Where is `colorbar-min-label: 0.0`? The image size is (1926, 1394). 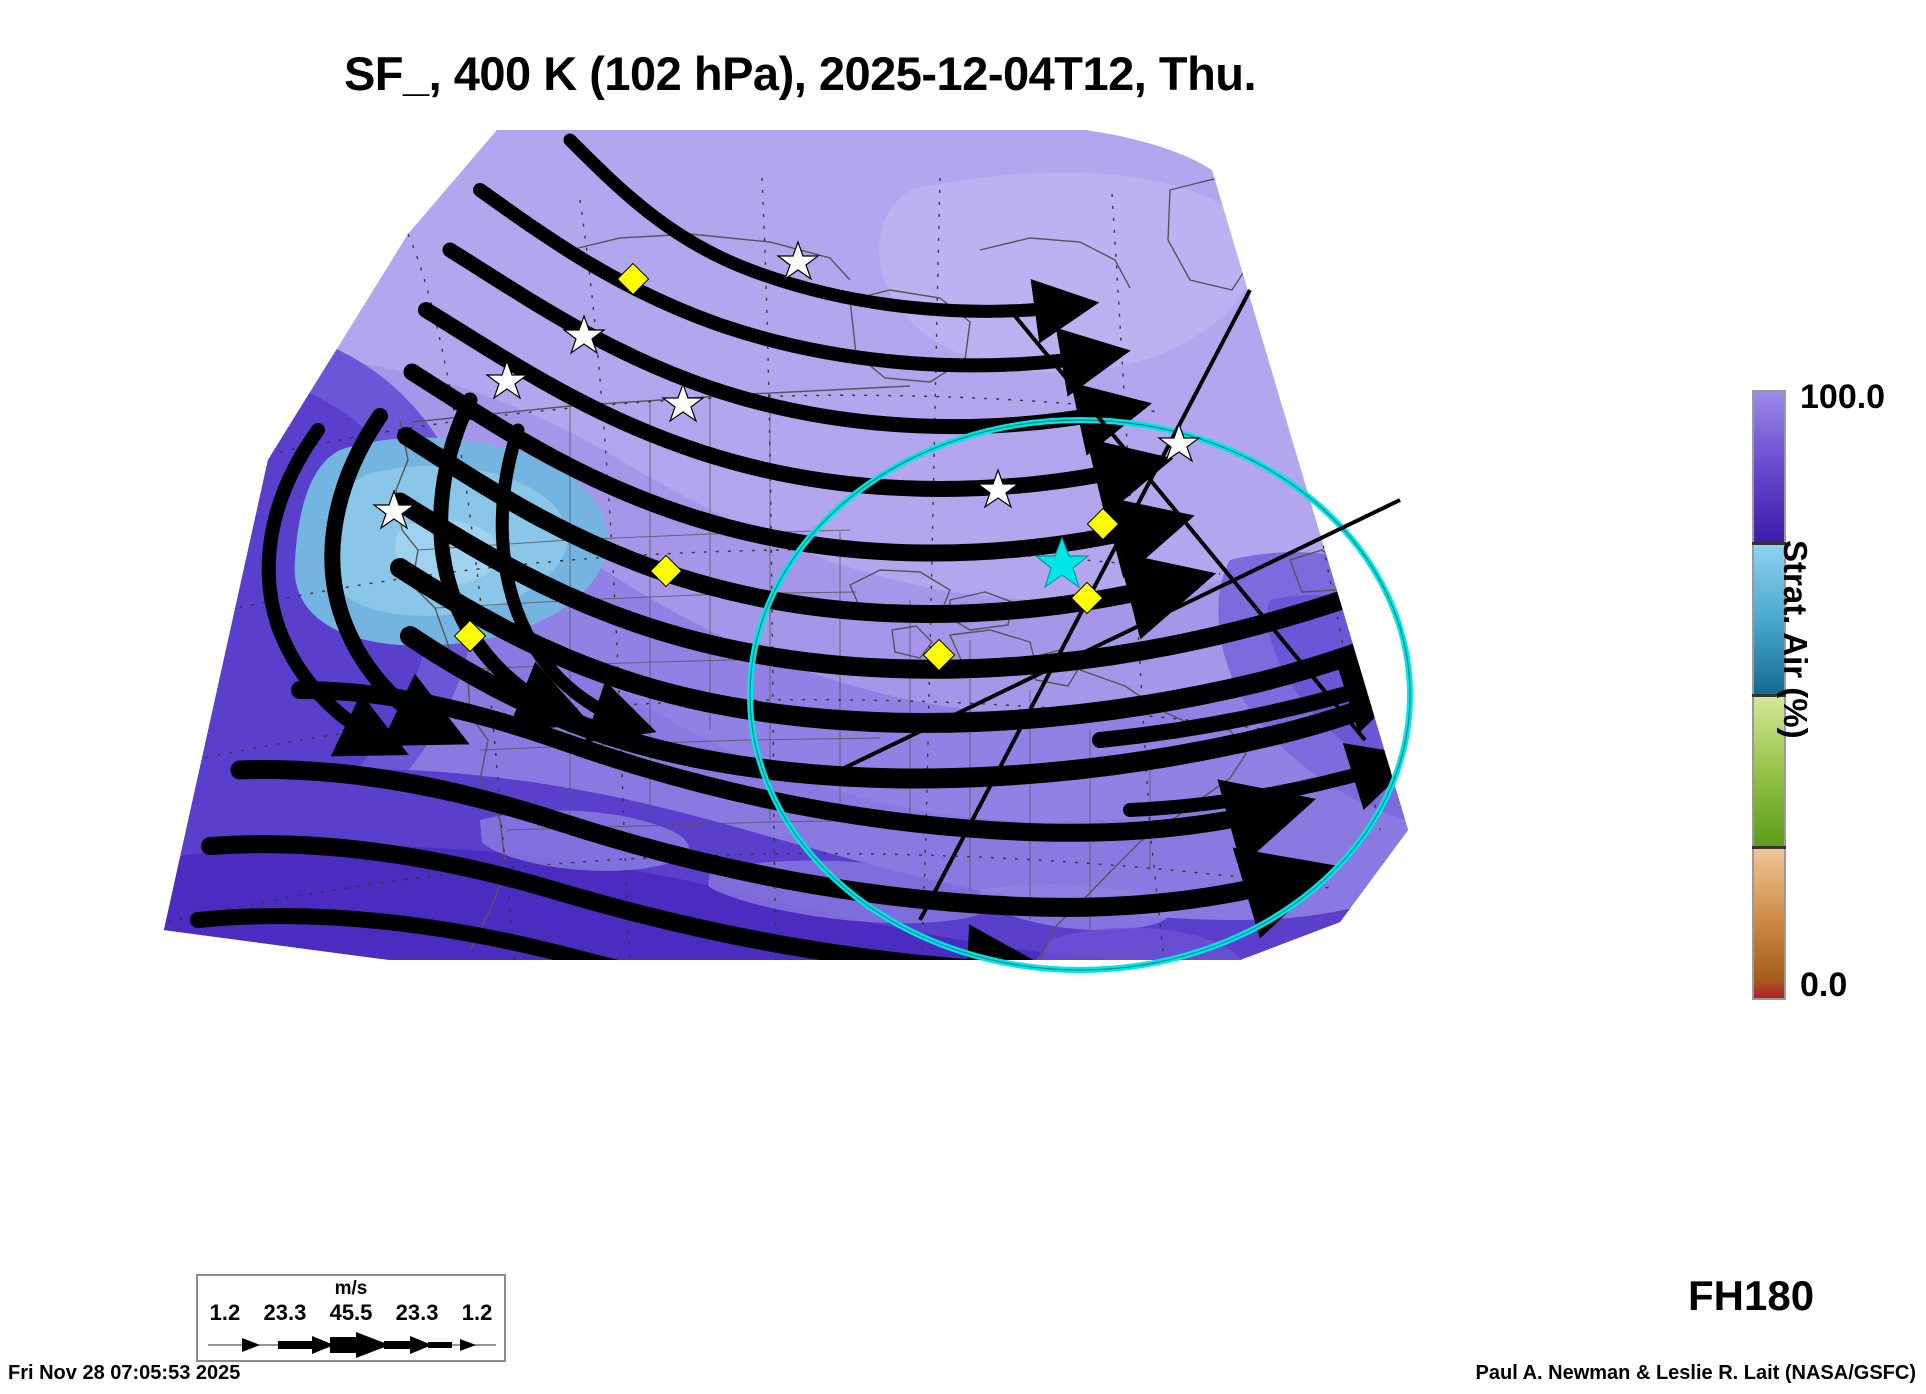 colorbar-min-label: 0.0 is located at coordinates (1824, 985).